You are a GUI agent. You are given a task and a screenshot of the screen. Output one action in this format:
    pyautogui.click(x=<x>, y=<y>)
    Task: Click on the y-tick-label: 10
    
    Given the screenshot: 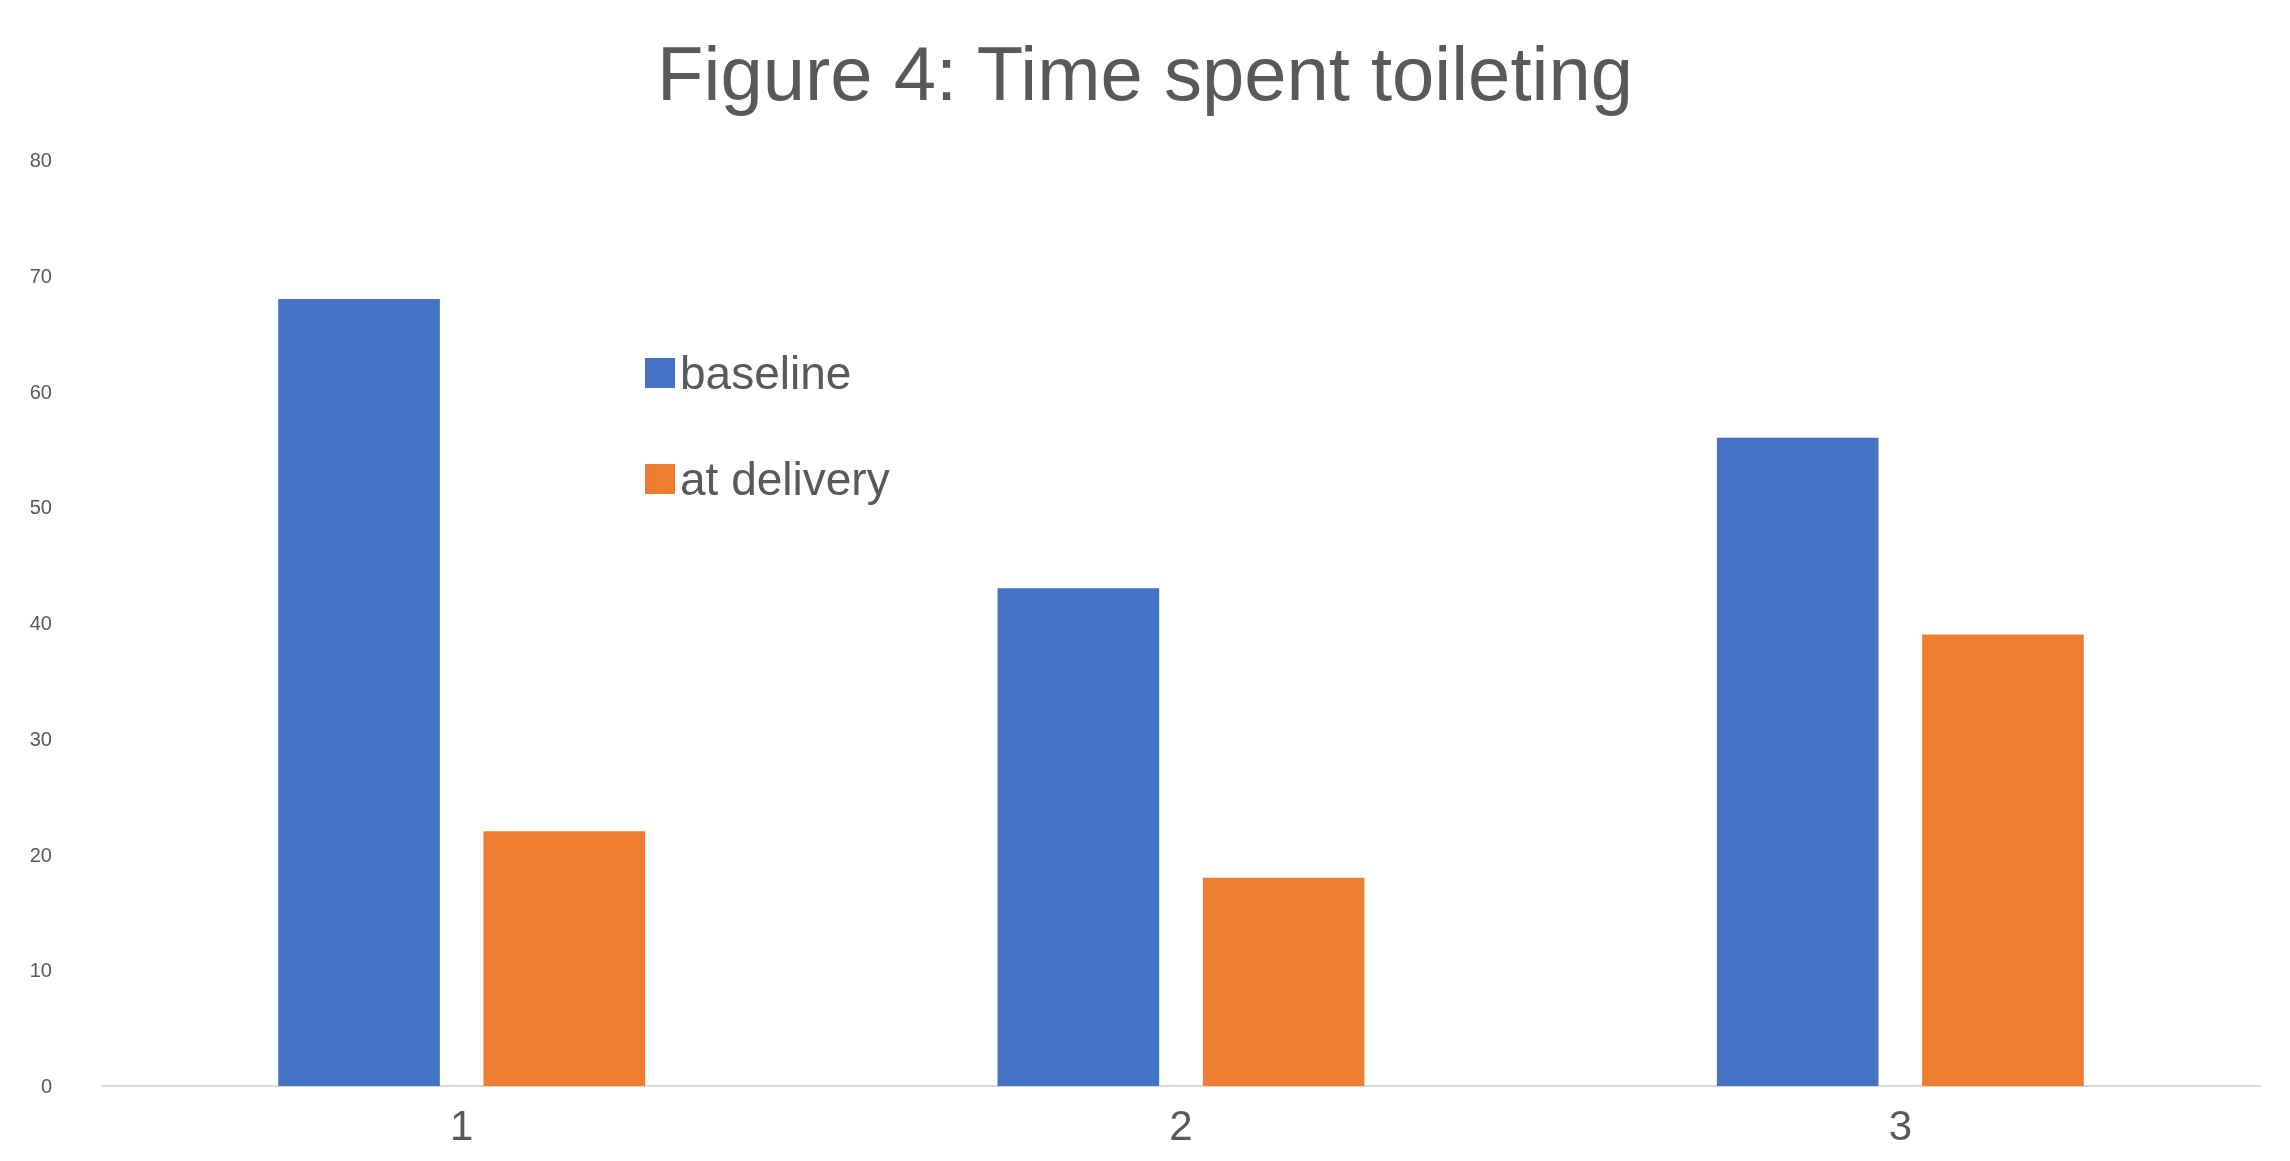 What is the action you would take?
    pyautogui.click(x=40, y=970)
    